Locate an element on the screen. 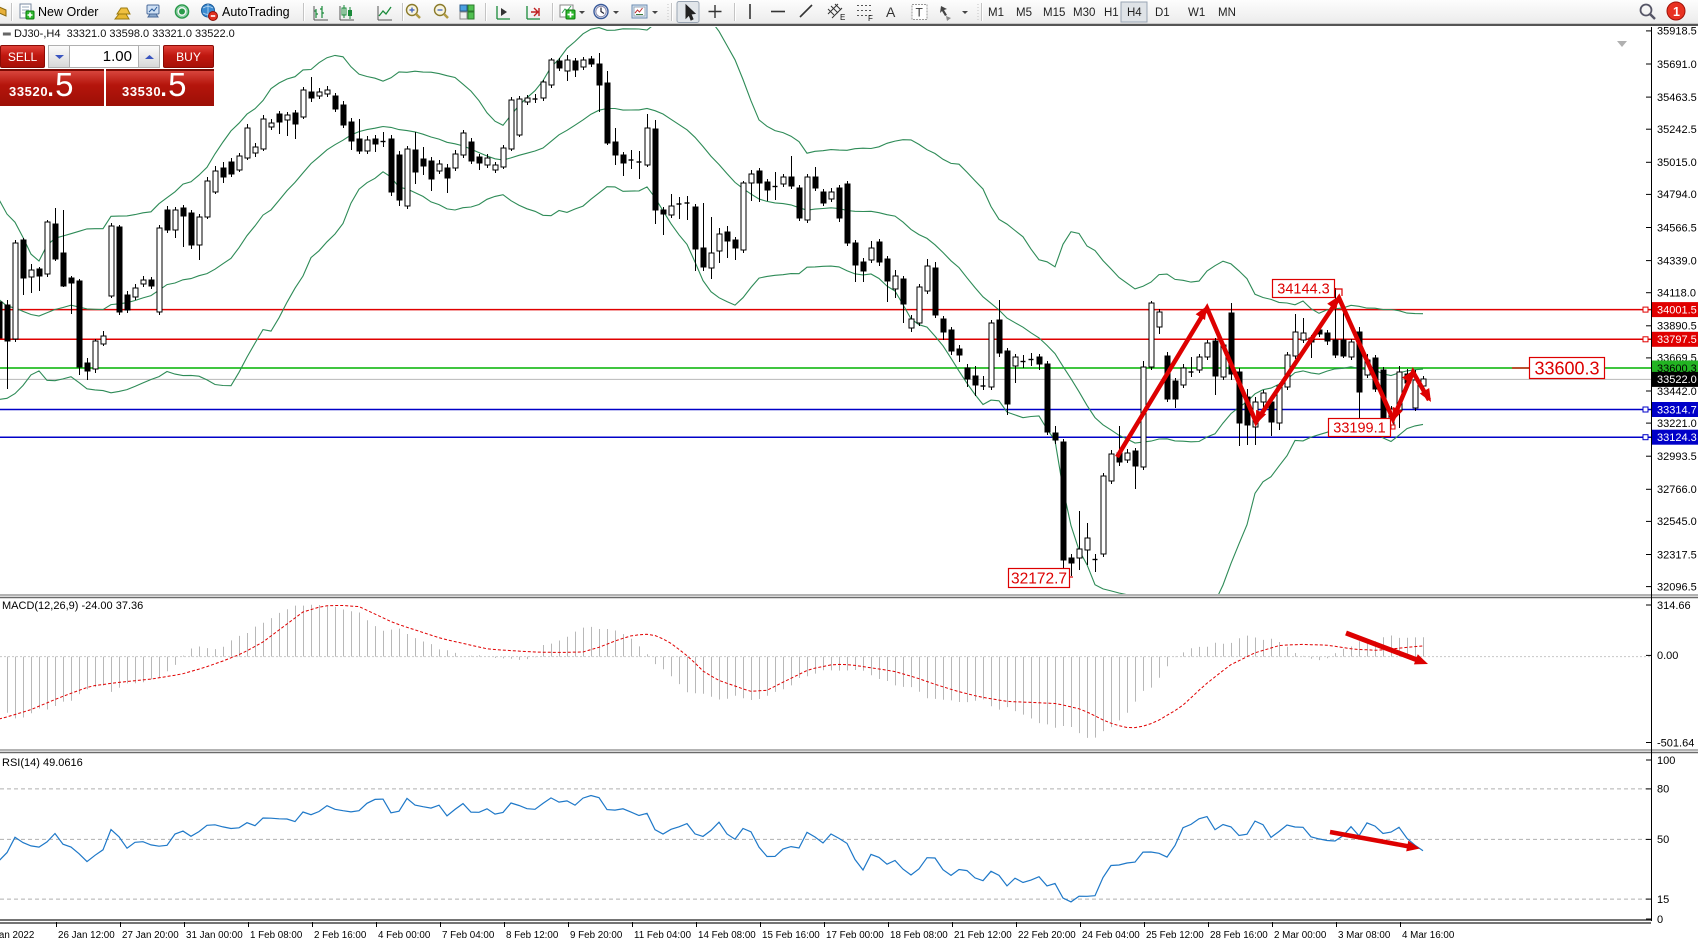 This screenshot has width=1698, height=942. svg-text: 15 is located at coordinates (1663, 900).